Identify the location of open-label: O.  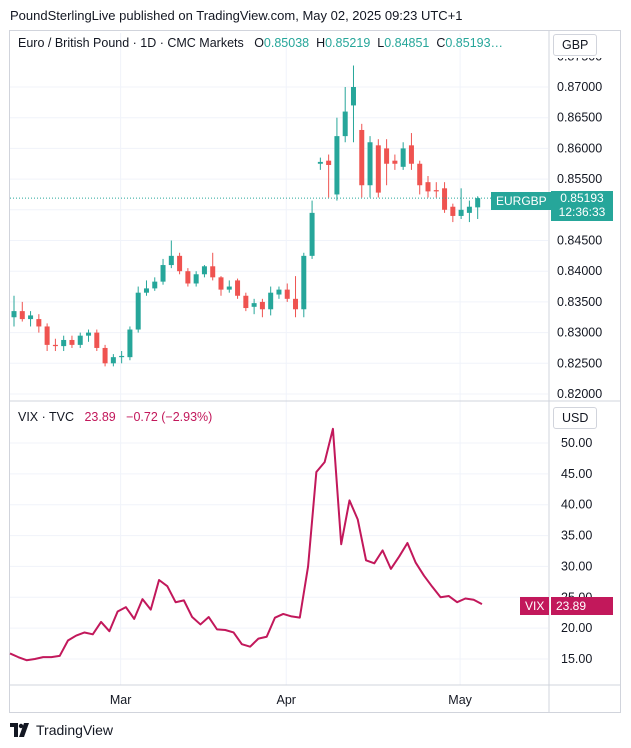
(259, 43).